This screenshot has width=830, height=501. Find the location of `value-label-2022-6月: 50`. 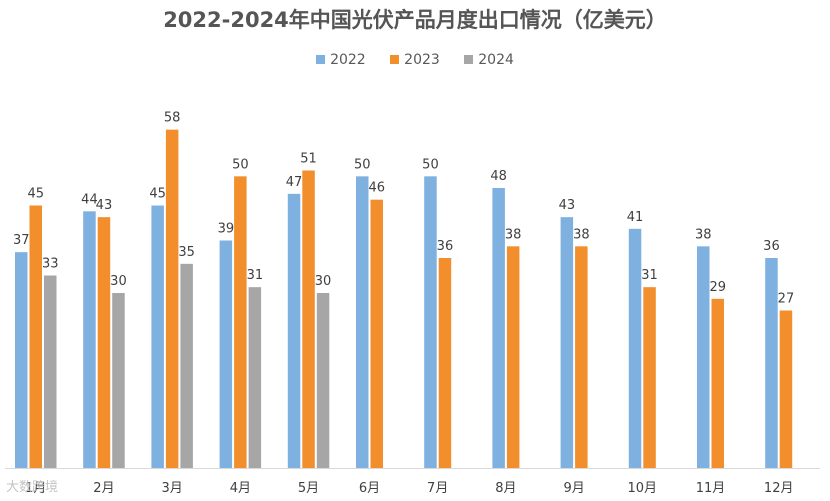

value-label-2022-6月: 50 is located at coordinates (362, 164).